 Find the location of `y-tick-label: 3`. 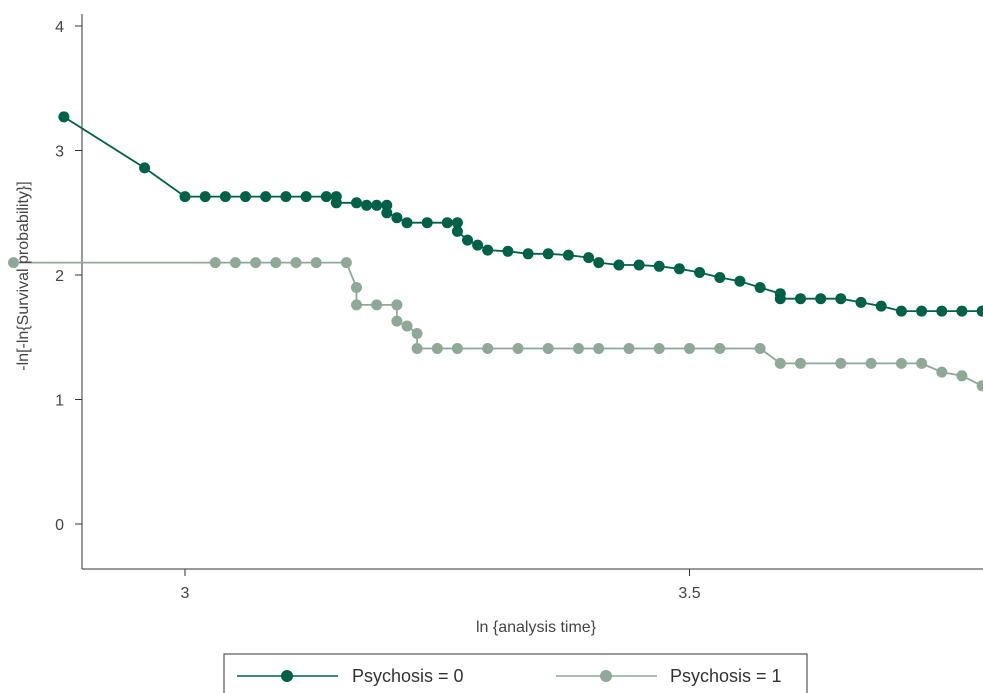

y-tick-label: 3 is located at coordinates (59, 152).